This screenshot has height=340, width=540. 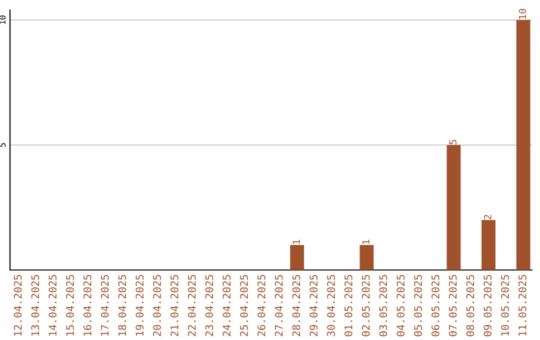 What do you see at coordinates (35, 305) in the screenshot?
I see `x-tick-label: 13.04.2025` at bounding box center [35, 305].